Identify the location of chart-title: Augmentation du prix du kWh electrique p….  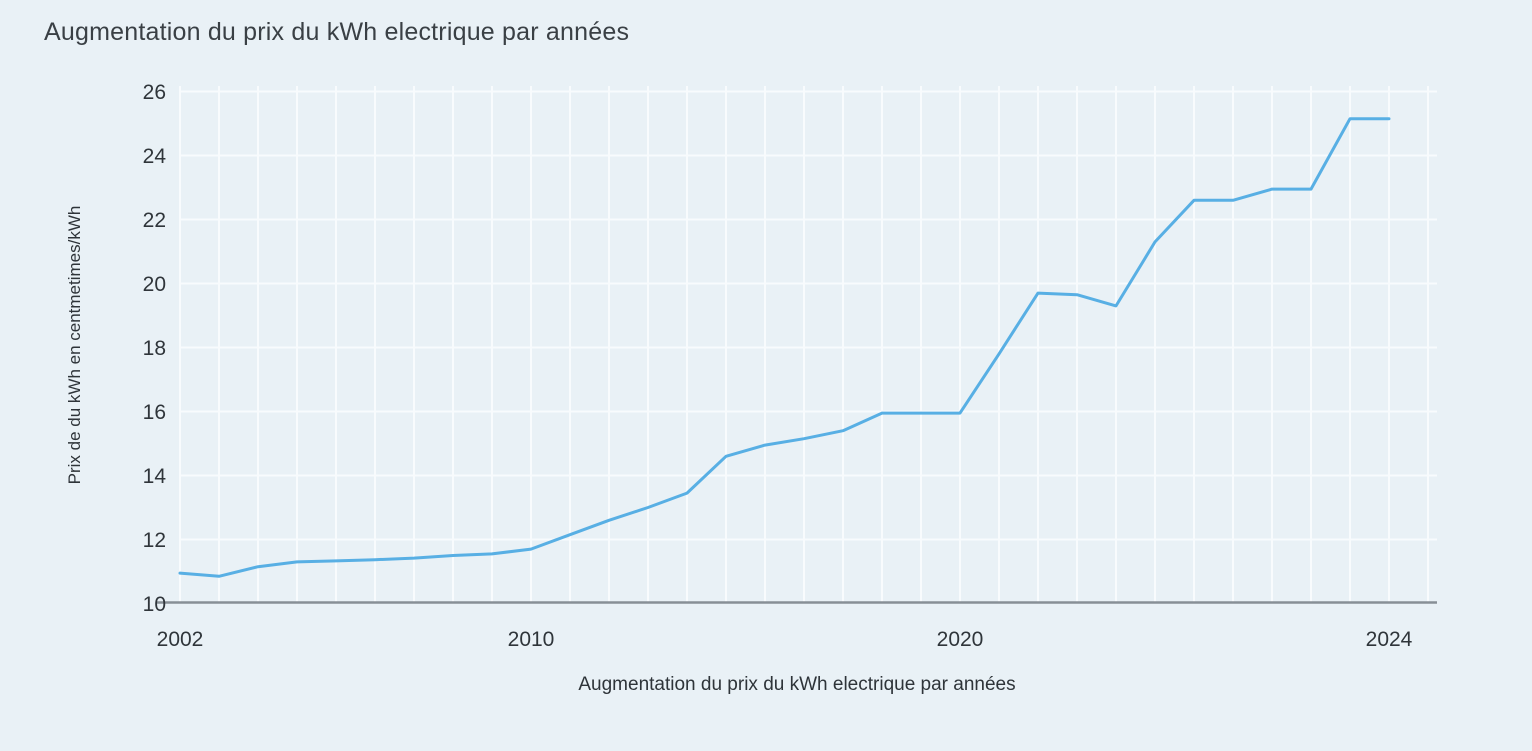
(337, 32).